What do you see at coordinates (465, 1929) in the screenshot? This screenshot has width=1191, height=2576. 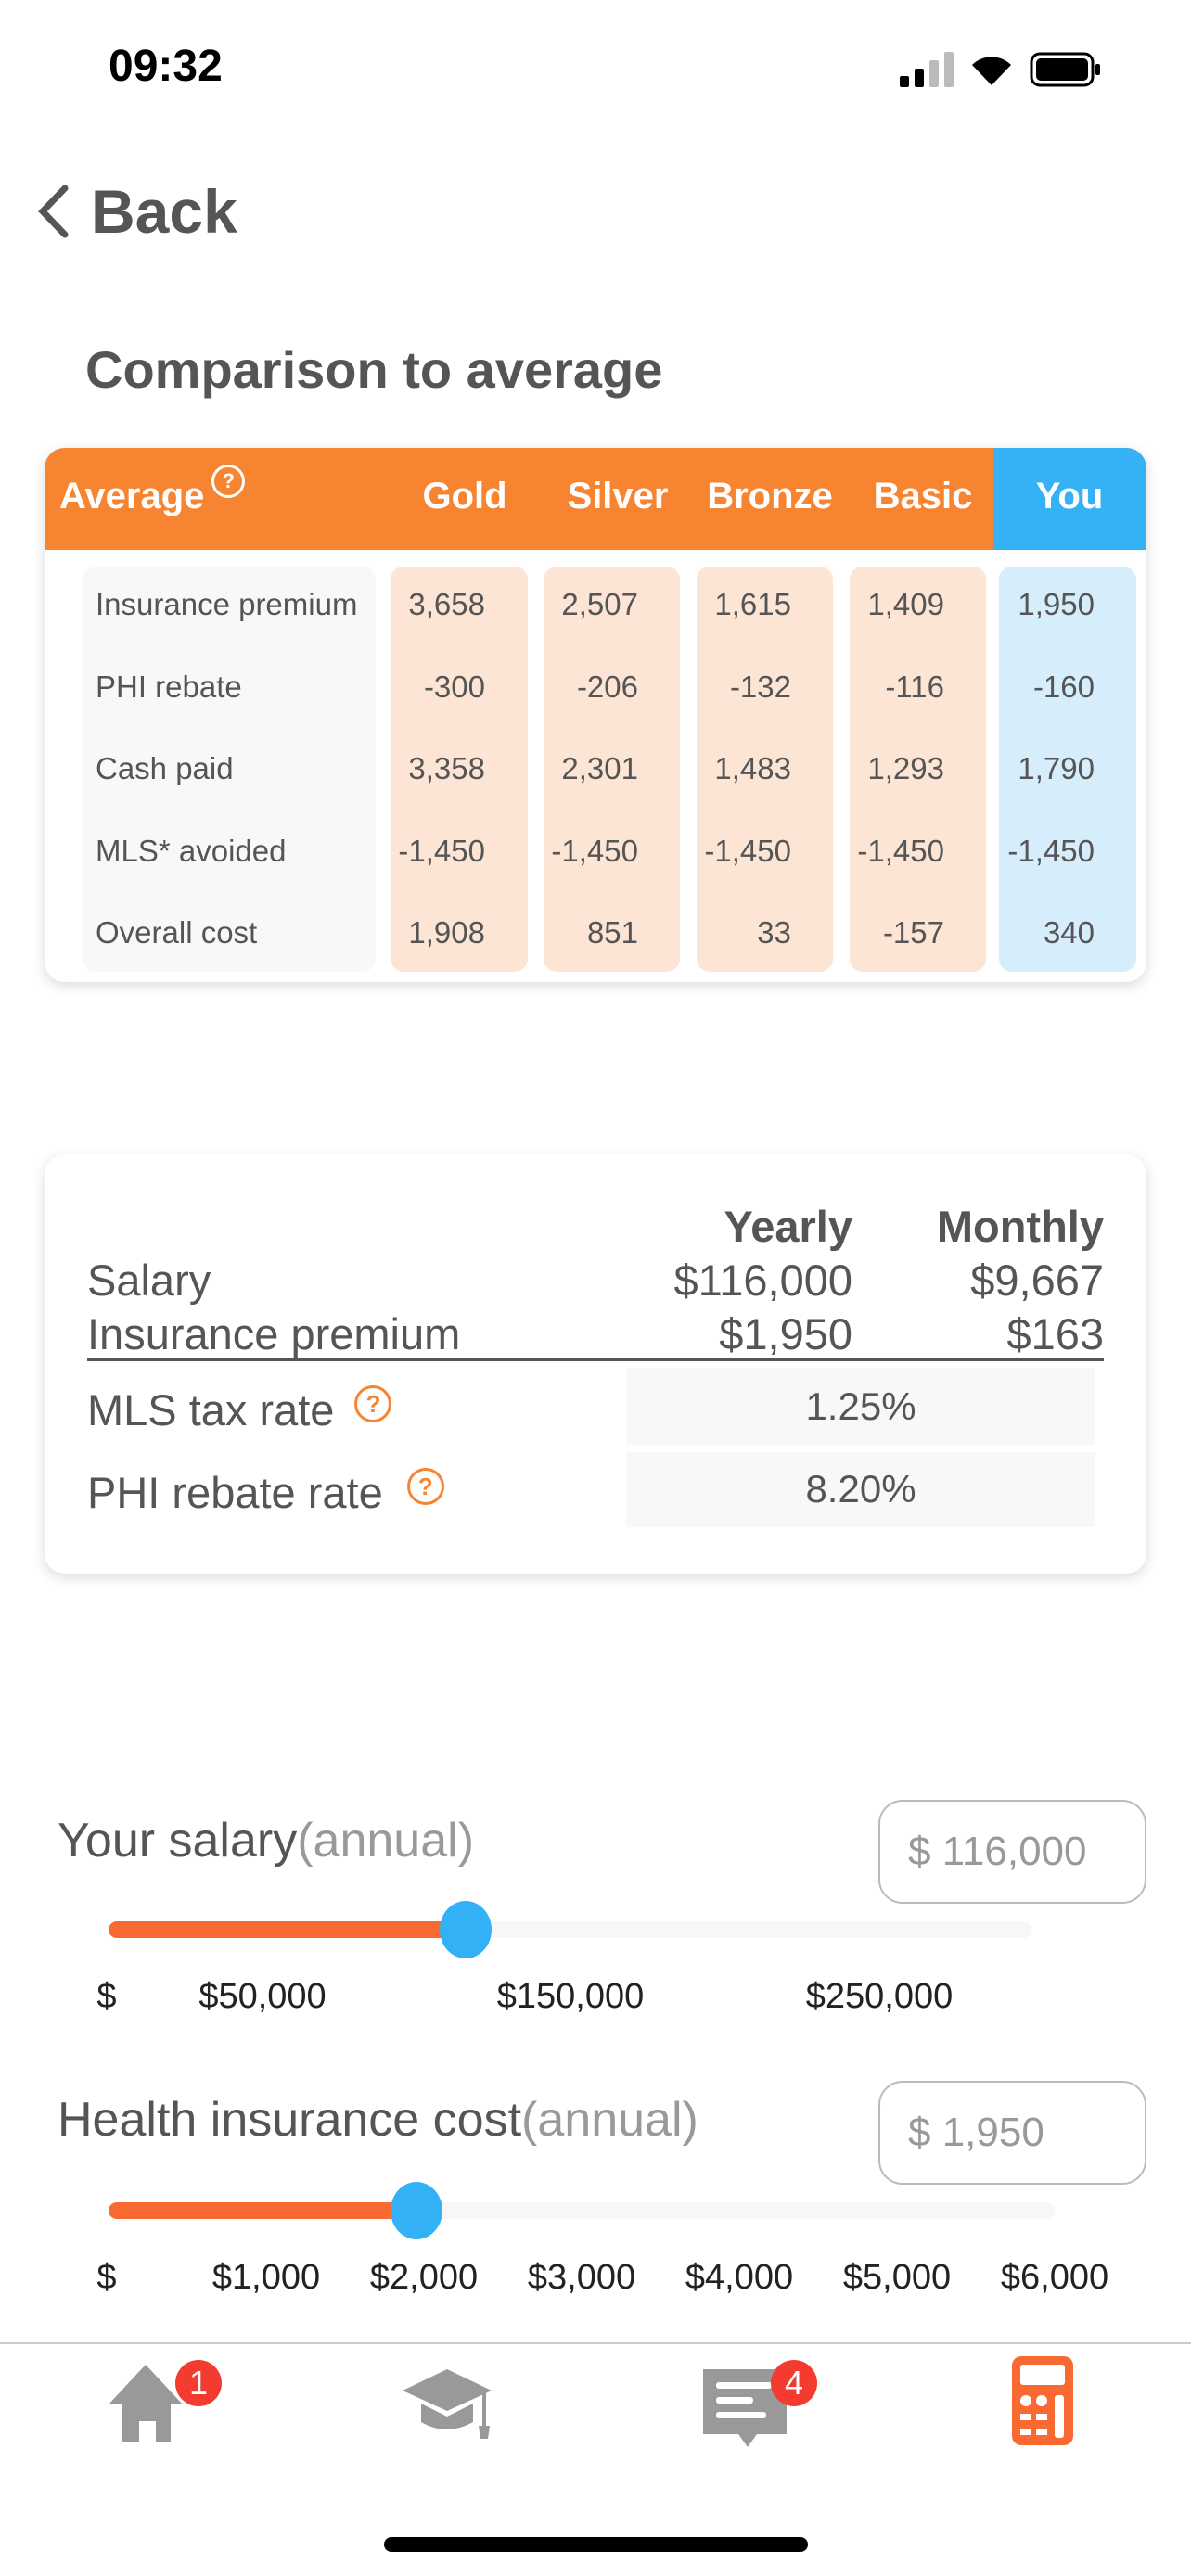 I see `salary-slider-thumb` at bounding box center [465, 1929].